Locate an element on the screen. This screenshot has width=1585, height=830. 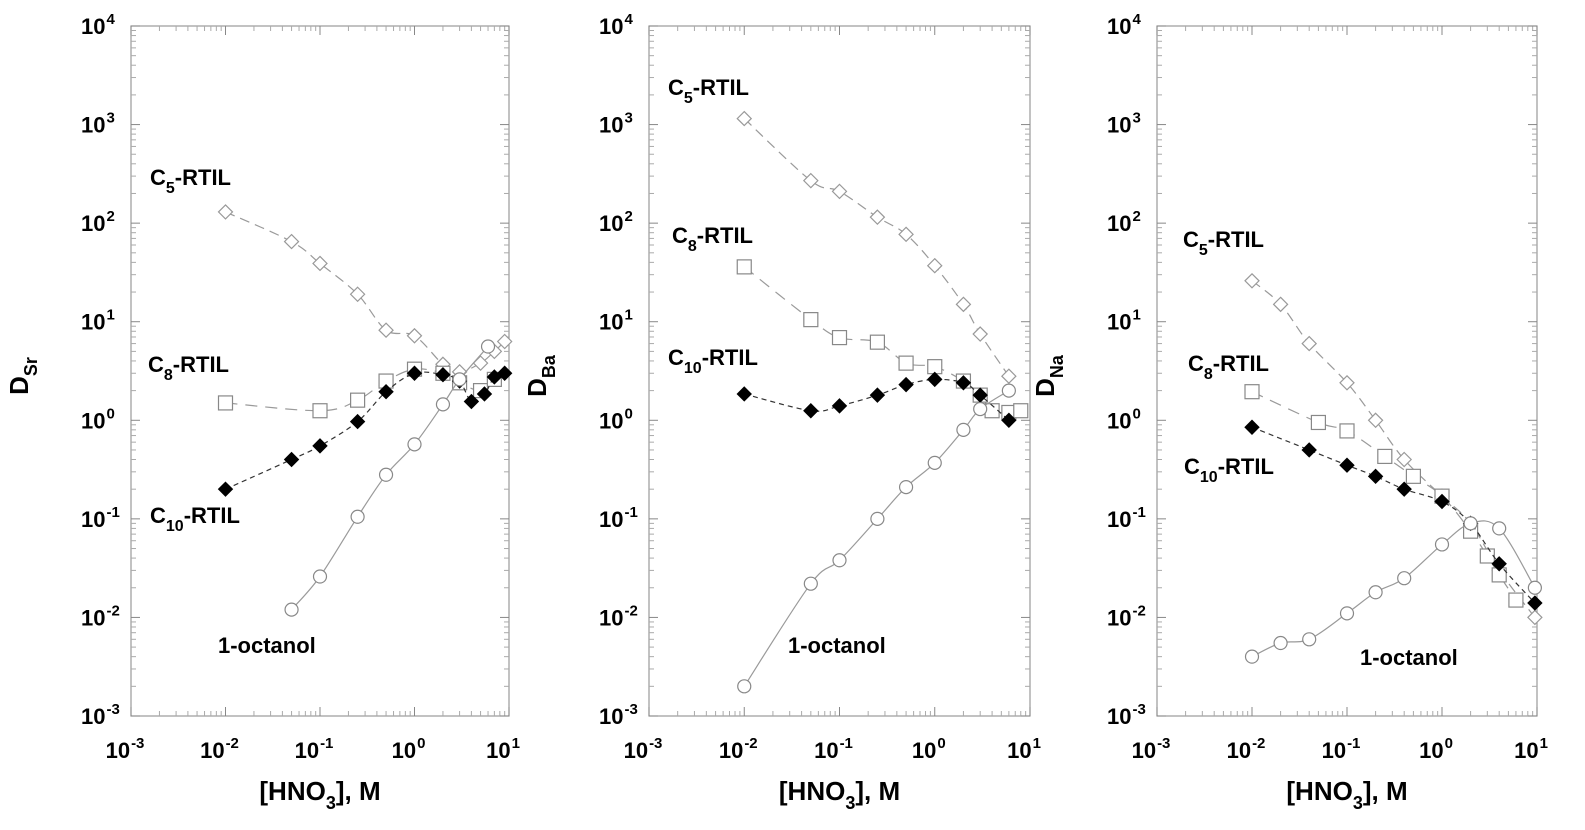
y-axis-label: DBa is located at coordinates (540, 375).